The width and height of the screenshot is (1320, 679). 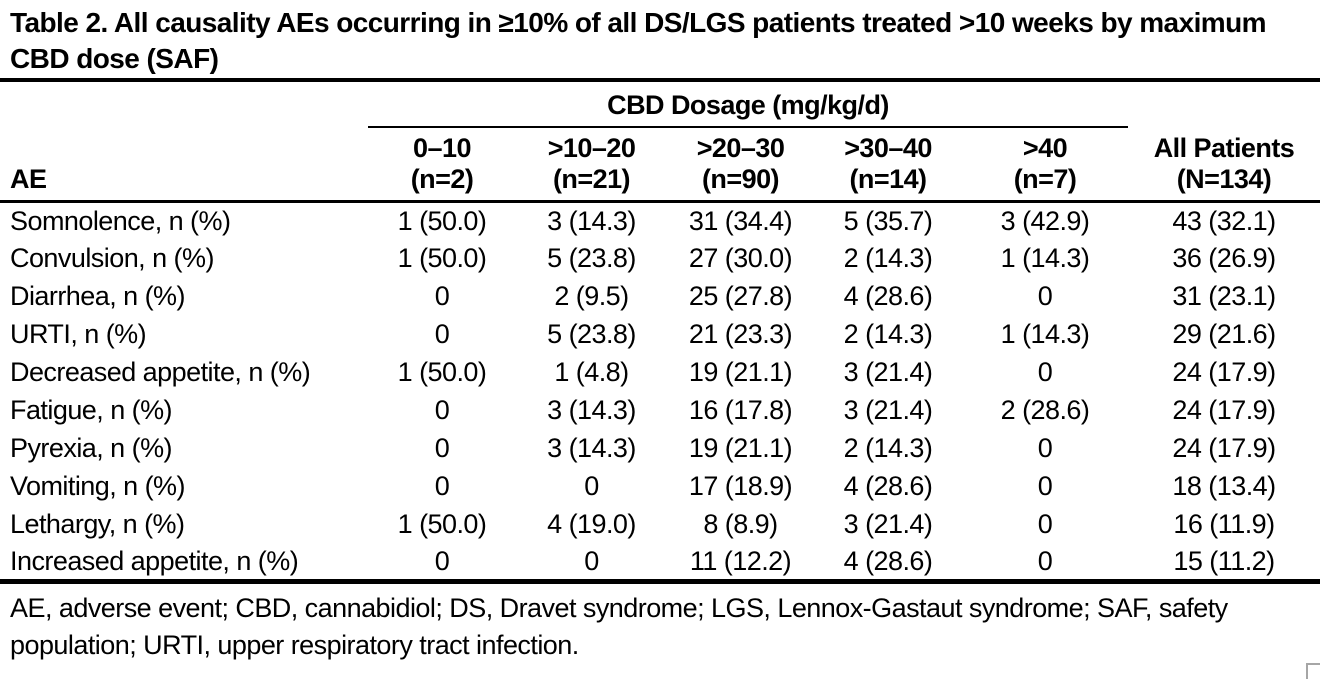 What do you see at coordinates (591, 296) in the screenshot?
I see `value-cell-dose-2: 2 (9.5)` at bounding box center [591, 296].